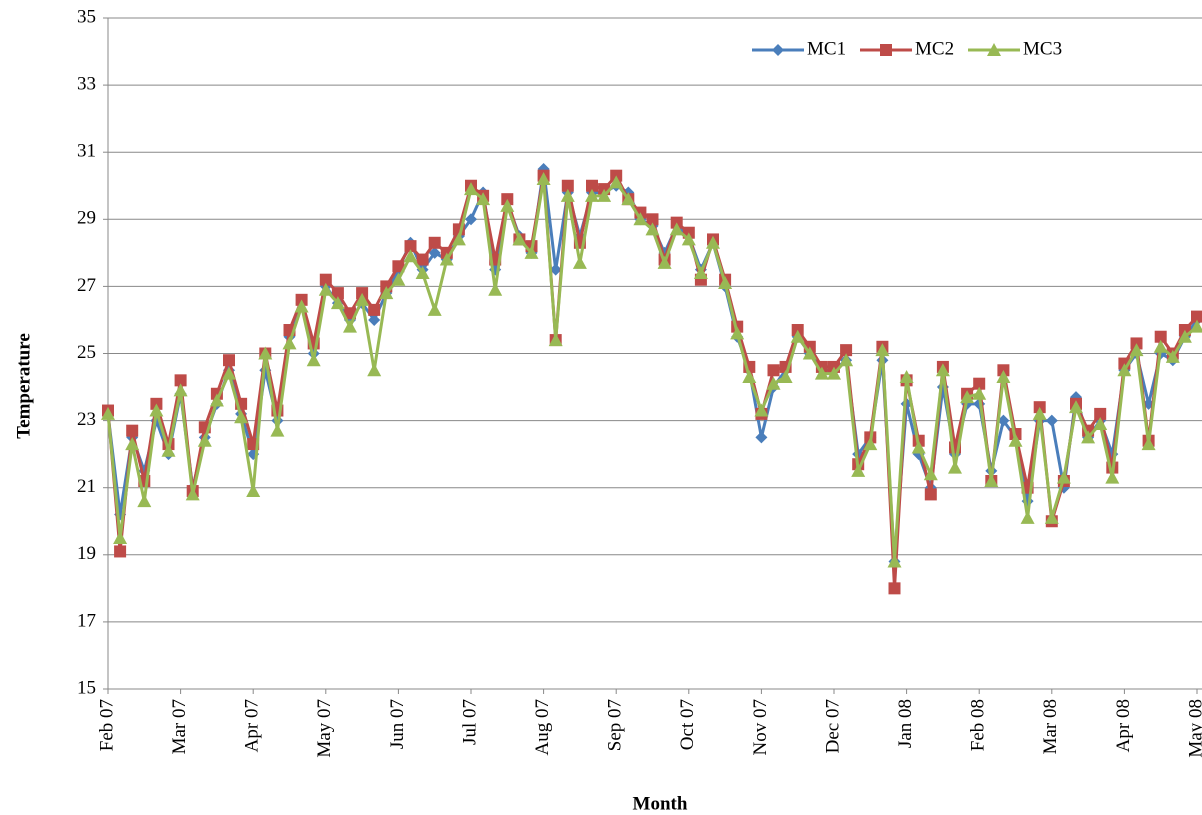  Describe the element at coordinates (905, 723) in the screenshot. I see `x-tick-label: Jan 08` at that location.